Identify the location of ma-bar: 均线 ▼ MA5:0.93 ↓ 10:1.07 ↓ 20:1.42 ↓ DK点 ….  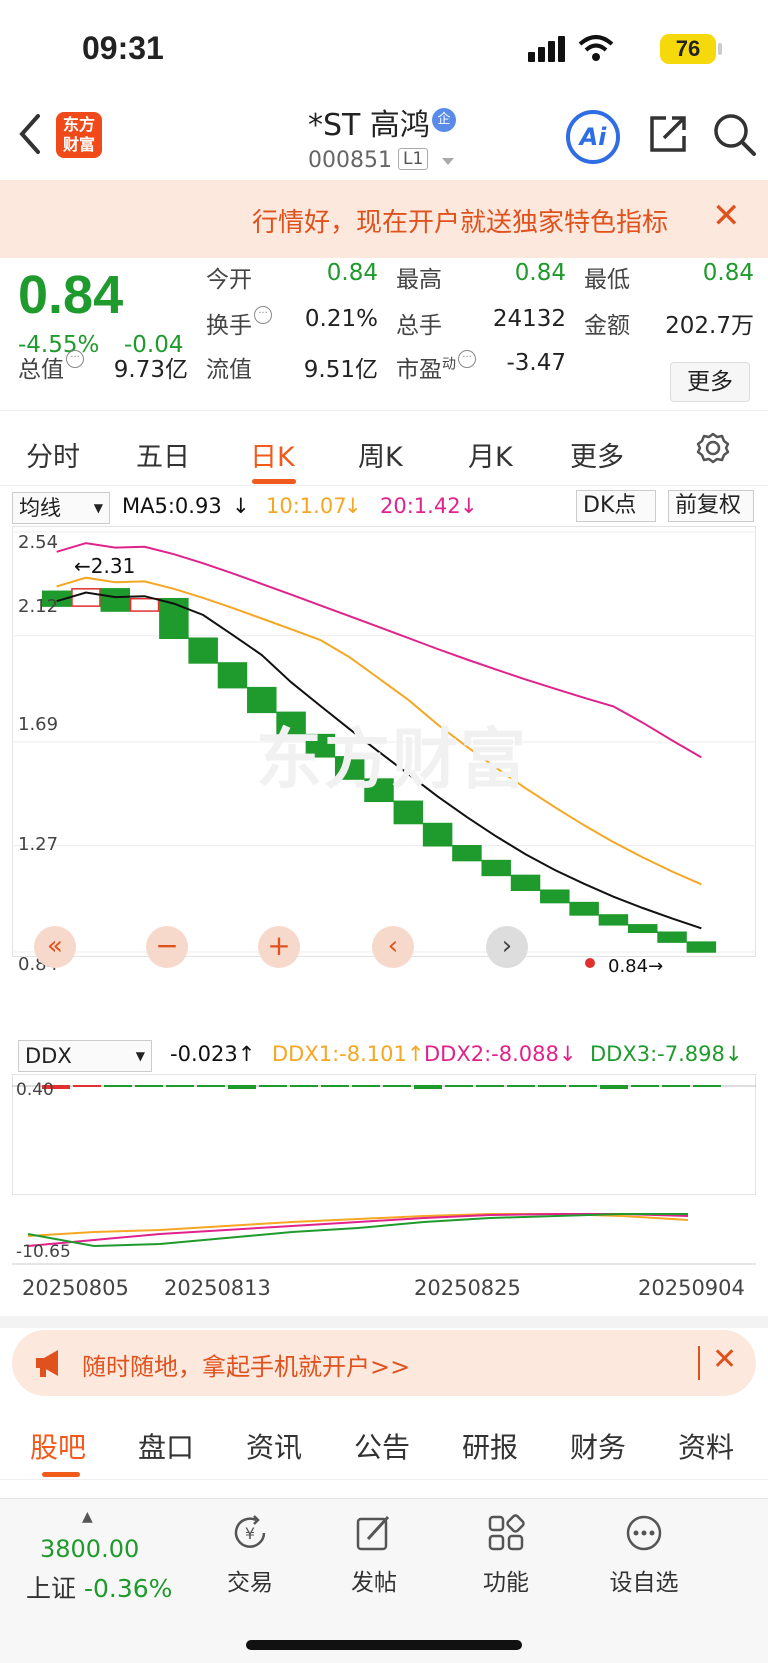
(384, 508).